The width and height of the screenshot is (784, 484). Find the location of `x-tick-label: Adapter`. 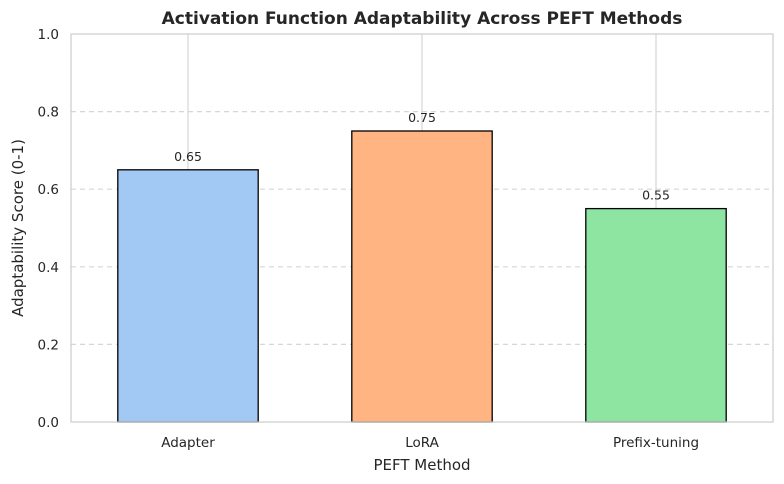

x-tick-label: Adapter is located at coordinates (188, 443).